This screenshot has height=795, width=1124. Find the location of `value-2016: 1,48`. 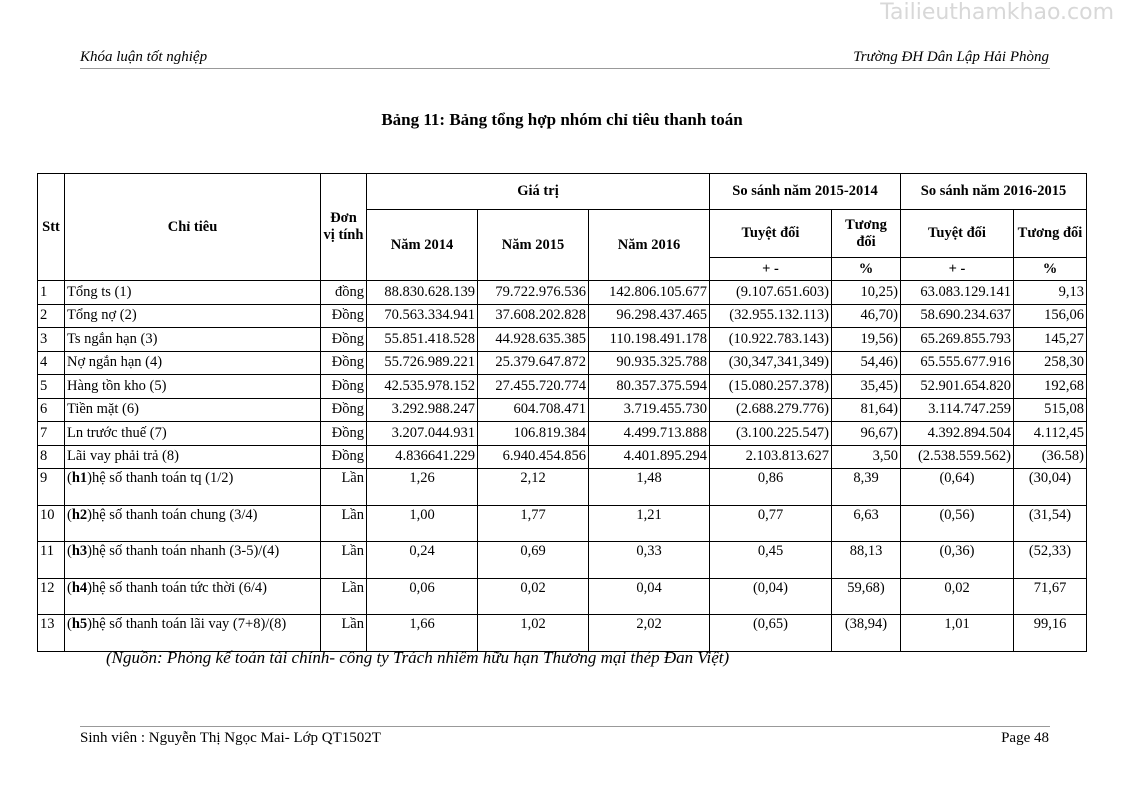

value-2016: 1,48 is located at coordinates (649, 487).